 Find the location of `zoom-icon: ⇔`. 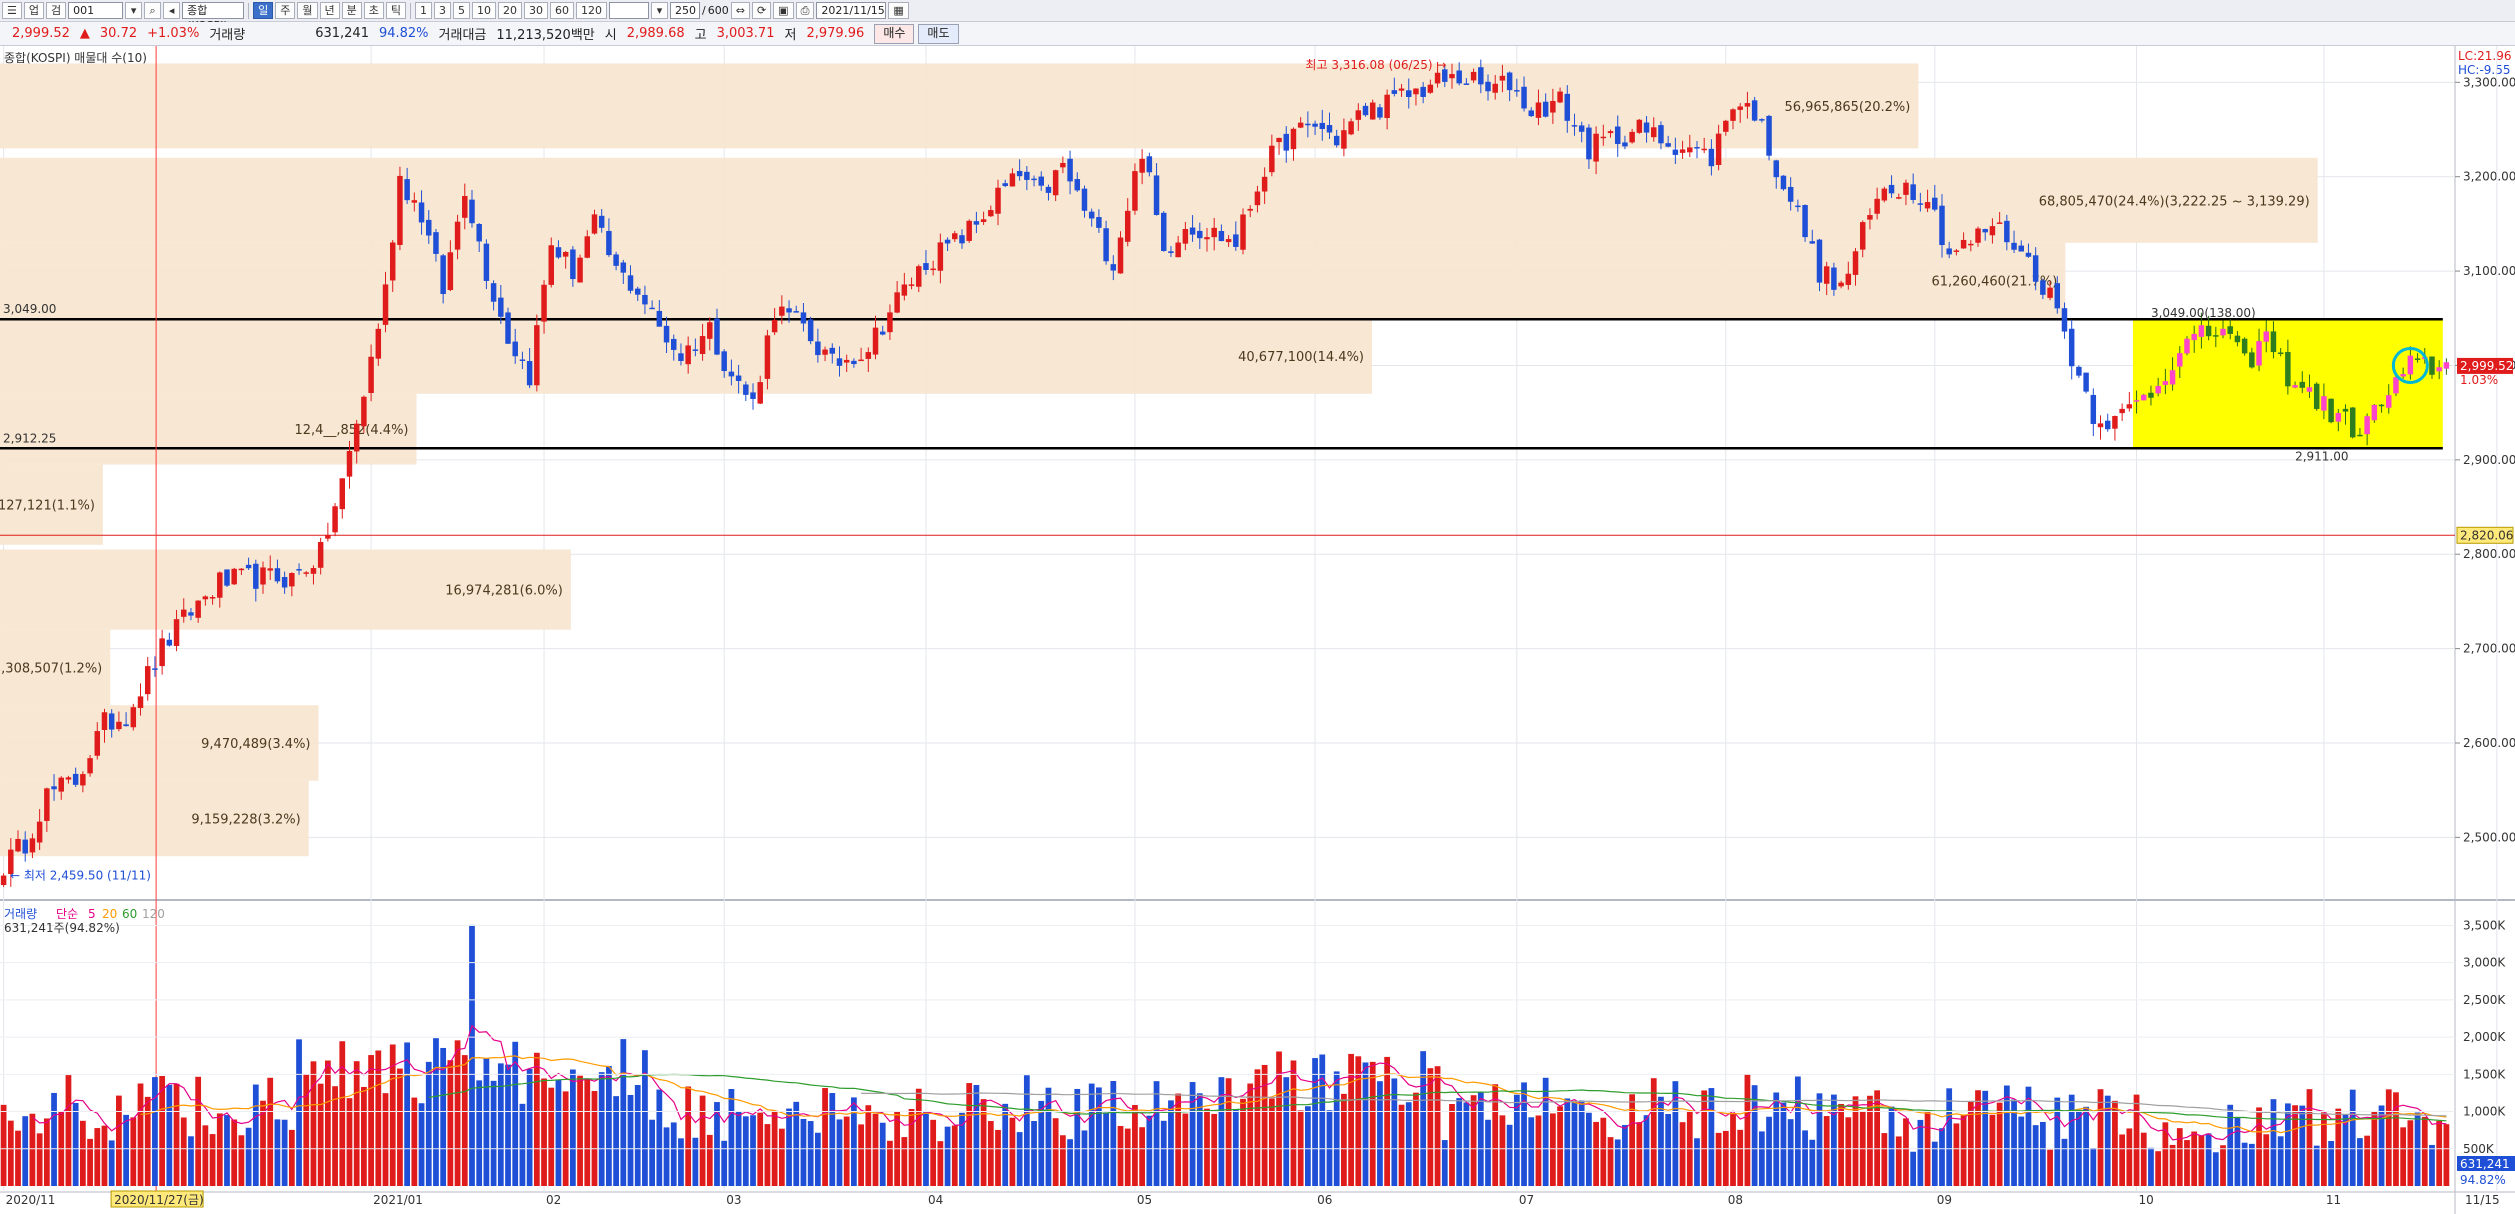

zoom-icon: ⇔ is located at coordinates (740, 10).